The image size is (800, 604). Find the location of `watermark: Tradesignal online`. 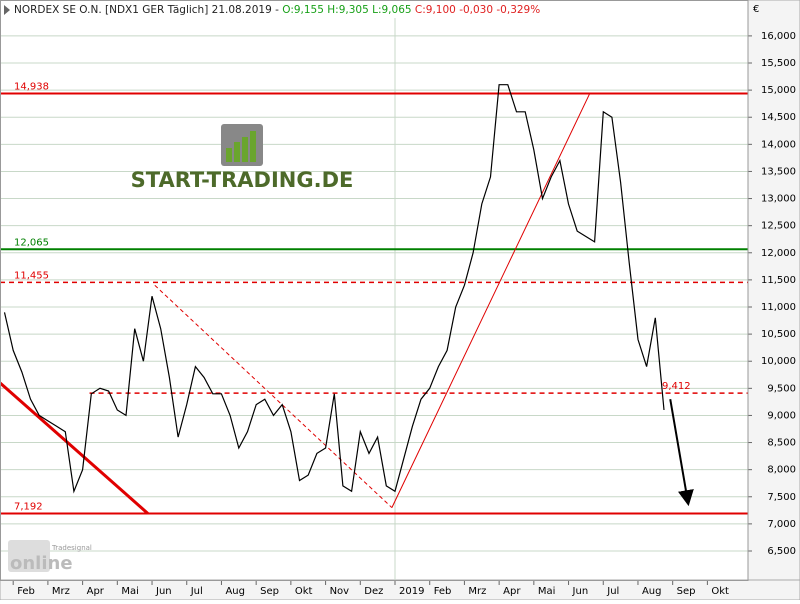

watermark: Tradesignal online is located at coordinates (50, 557).